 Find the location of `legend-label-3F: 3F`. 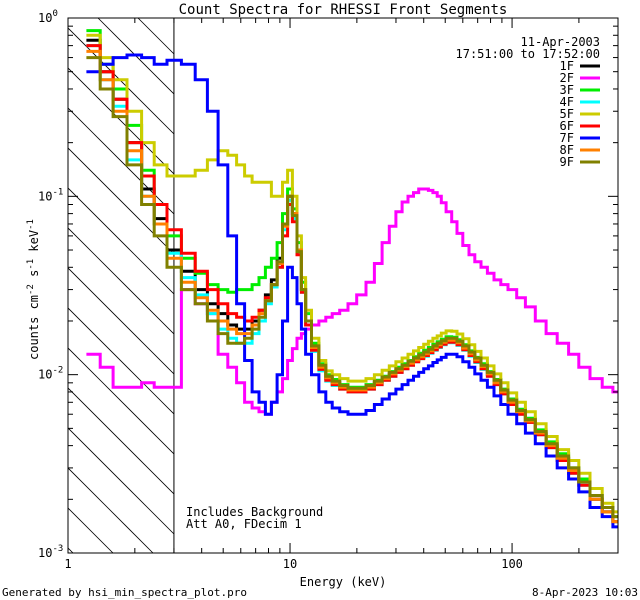

legend-label-3F: 3F is located at coordinates (567, 90).